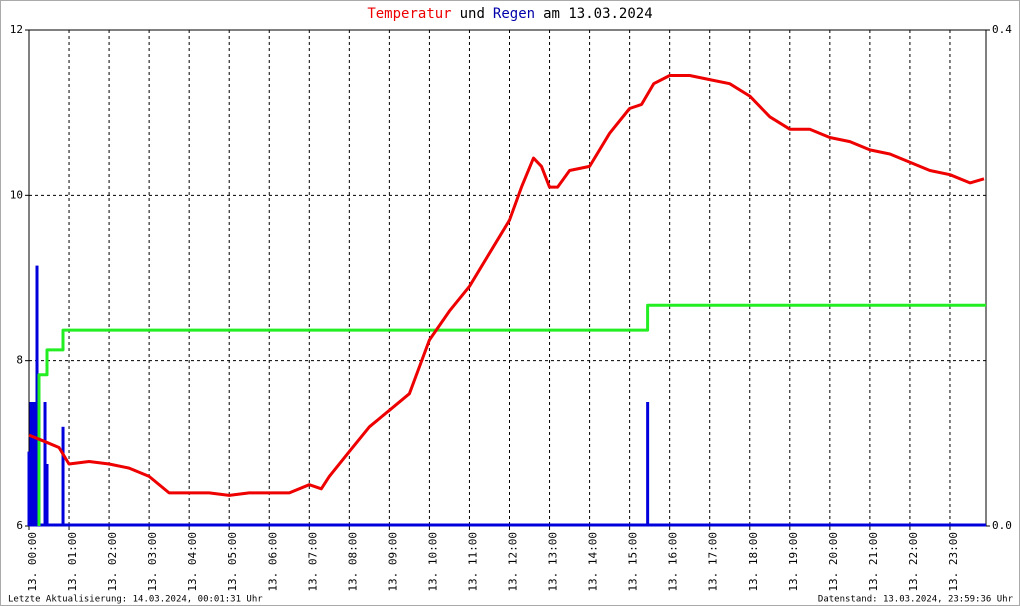  What do you see at coordinates (232, 562) in the screenshot?
I see `x-tick-label: 13. 05:00` at bounding box center [232, 562].